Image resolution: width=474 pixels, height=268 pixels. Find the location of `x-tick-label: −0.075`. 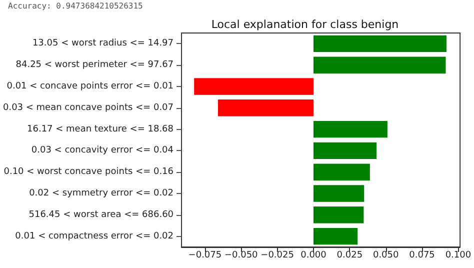

x-tick-label: −0.075 is located at coordinates (205, 255).